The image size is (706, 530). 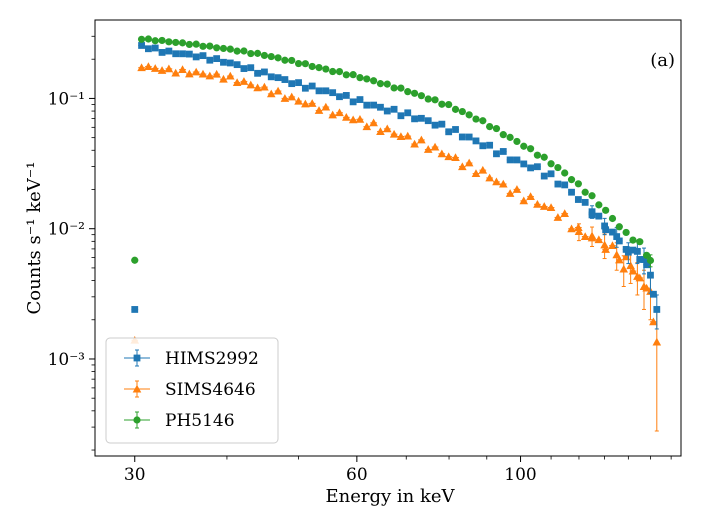 I want to click on legend-marker-hims2992, so click(x=137, y=358).